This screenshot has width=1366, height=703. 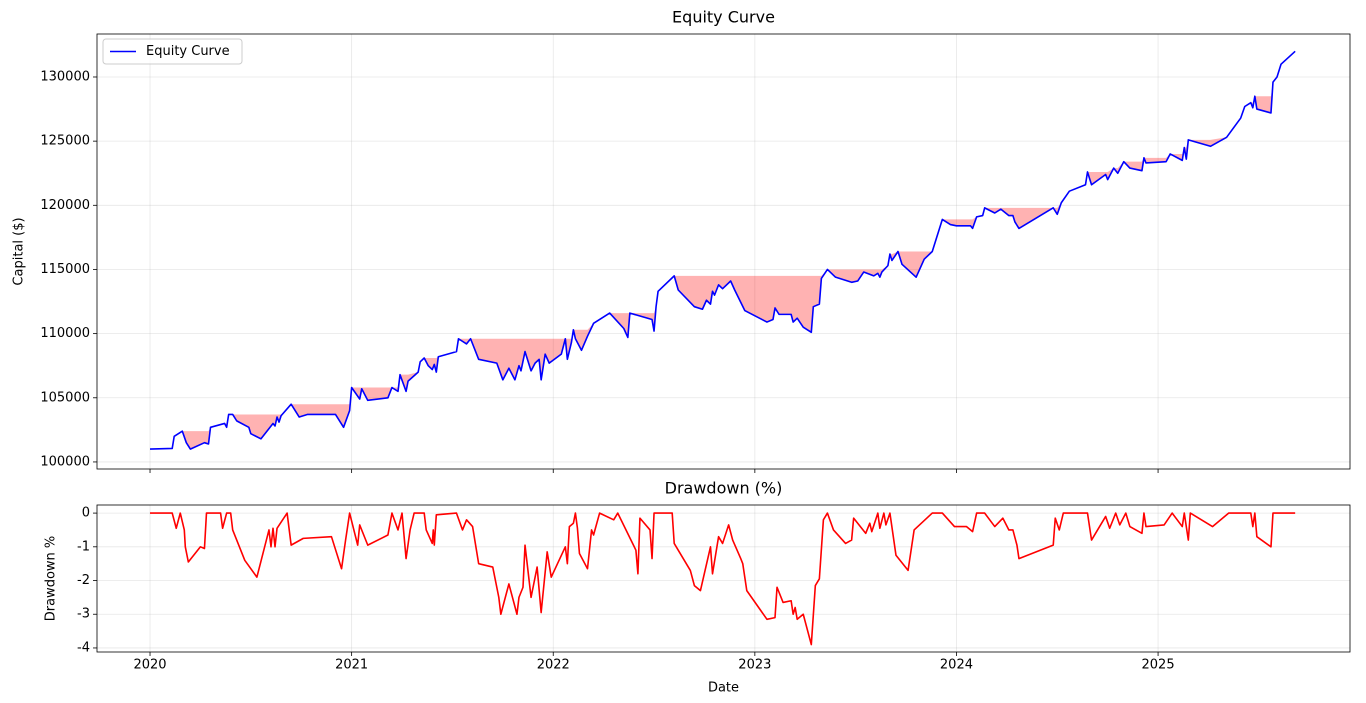 What do you see at coordinates (723, 17) in the screenshot?
I see `chart-title: Equity Curve` at bounding box center [723, 17].